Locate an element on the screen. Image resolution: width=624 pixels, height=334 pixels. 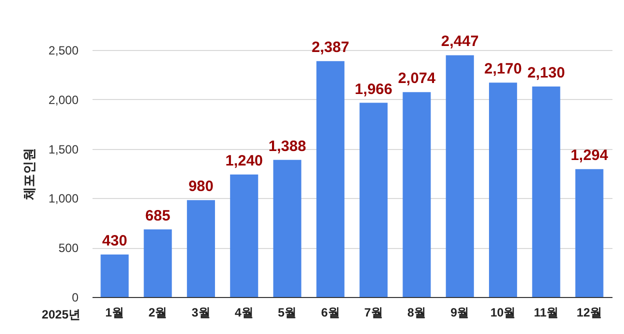
data-label: 2,387 is located at coordinates (331, 47).